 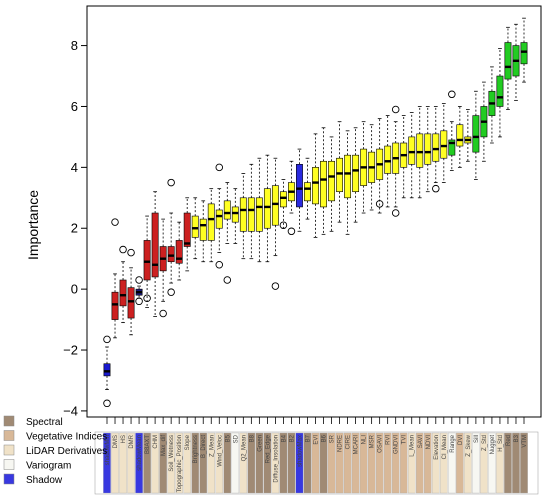 What do you see at coordinates (33, 421) in the screenshot?
I see `legend-item: Spectral` at bounding box center [33, 421].